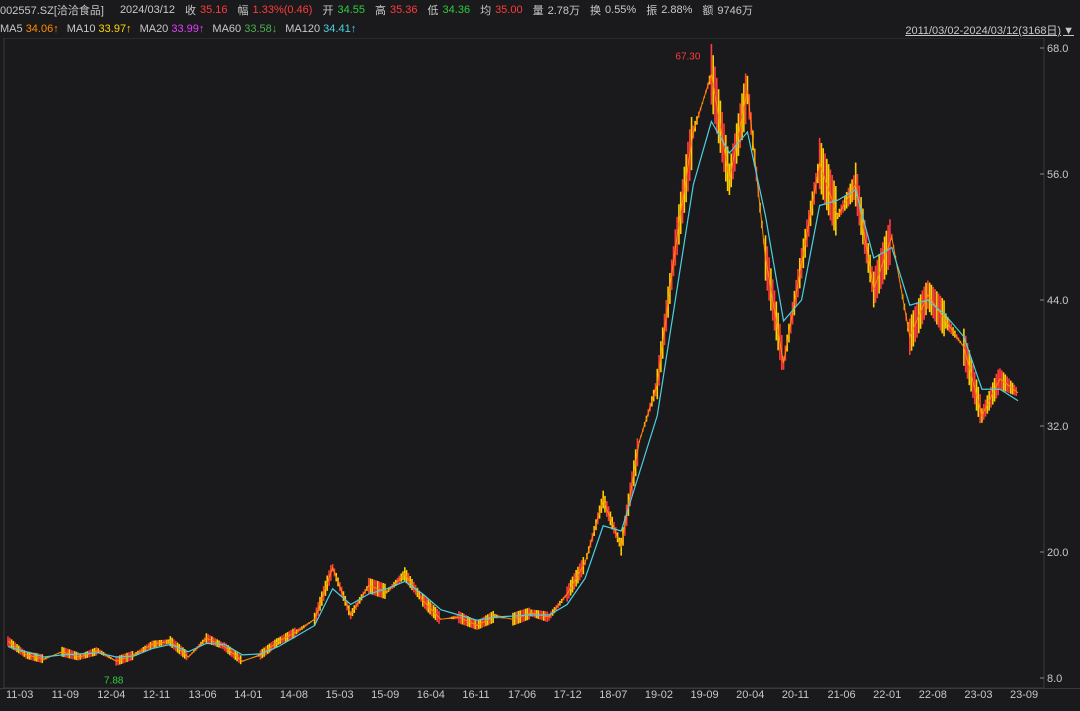  Describe the element at coordinates (11, 29) in the screenshot. I see `ma5-label: MA5` at that location.